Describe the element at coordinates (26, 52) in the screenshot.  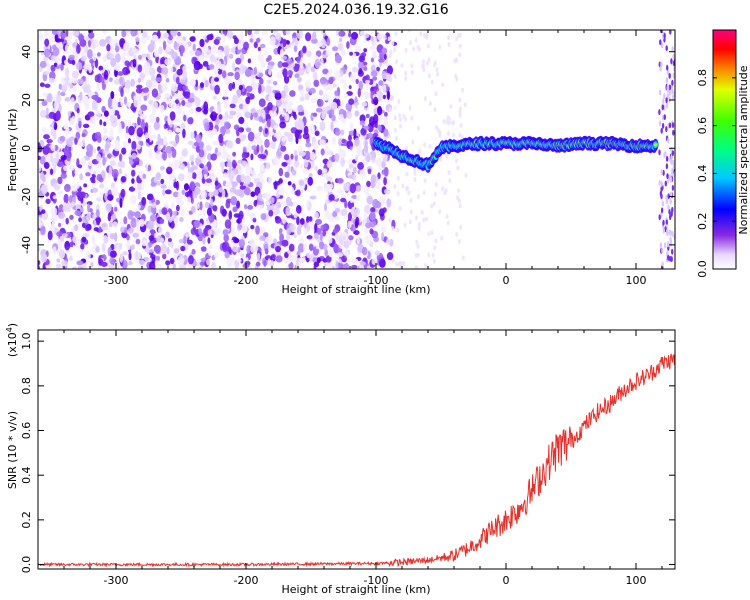
I see `spectrogram-y-tick-label: 40` at that location.